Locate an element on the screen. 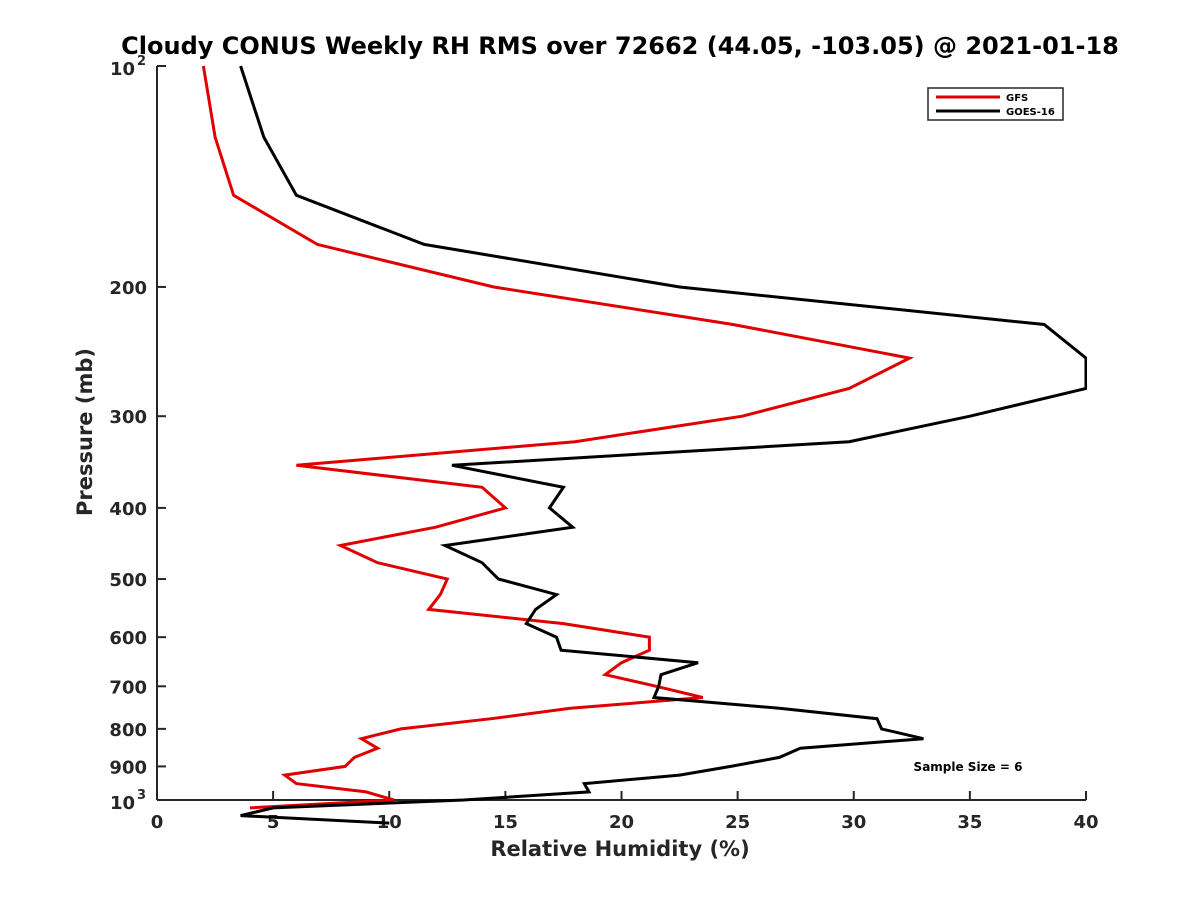 This screenshot has width=1200, height=900. x-tick-label: 0 is located at coordinates (157, 822).